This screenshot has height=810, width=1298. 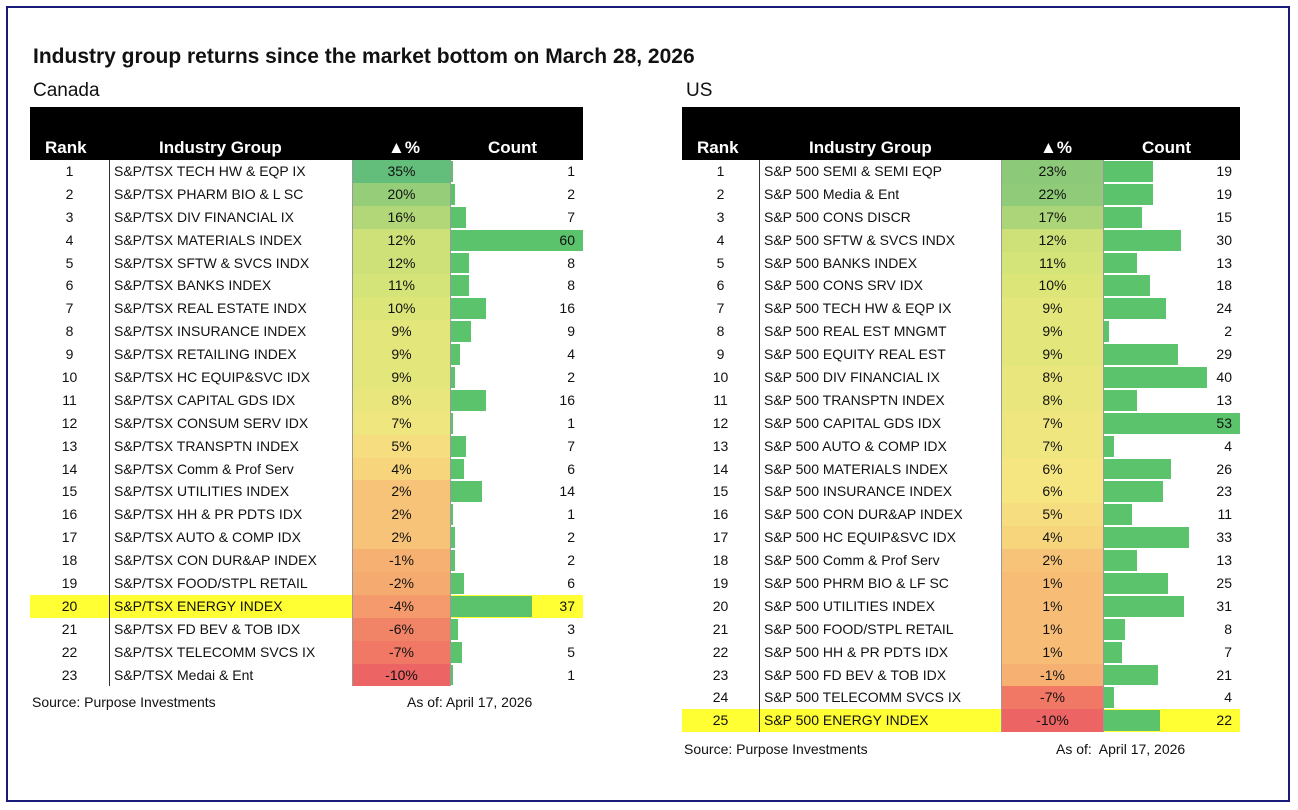 I want to click on rank-cell: 21, so click(x=69, y=628).